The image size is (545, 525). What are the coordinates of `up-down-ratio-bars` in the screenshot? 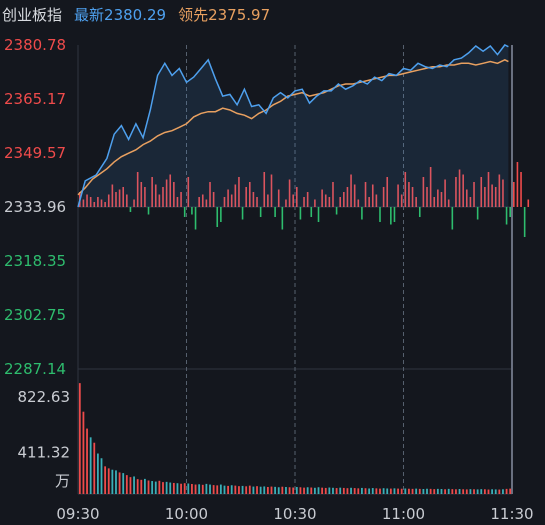 It's located at (304, 199).